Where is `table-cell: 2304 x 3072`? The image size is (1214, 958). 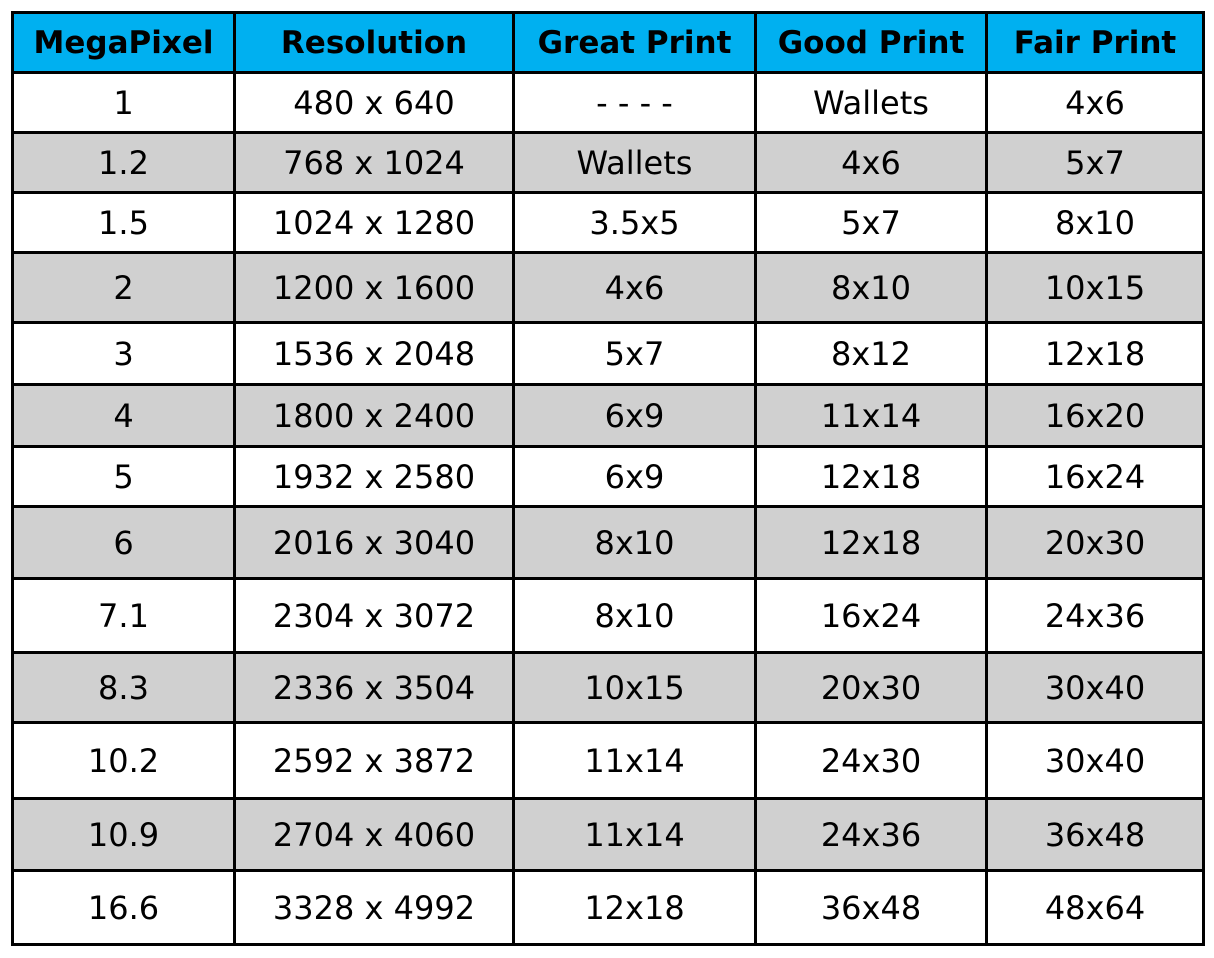 table-cell: 2304 x 3072 is located at coordinates (374, 615).